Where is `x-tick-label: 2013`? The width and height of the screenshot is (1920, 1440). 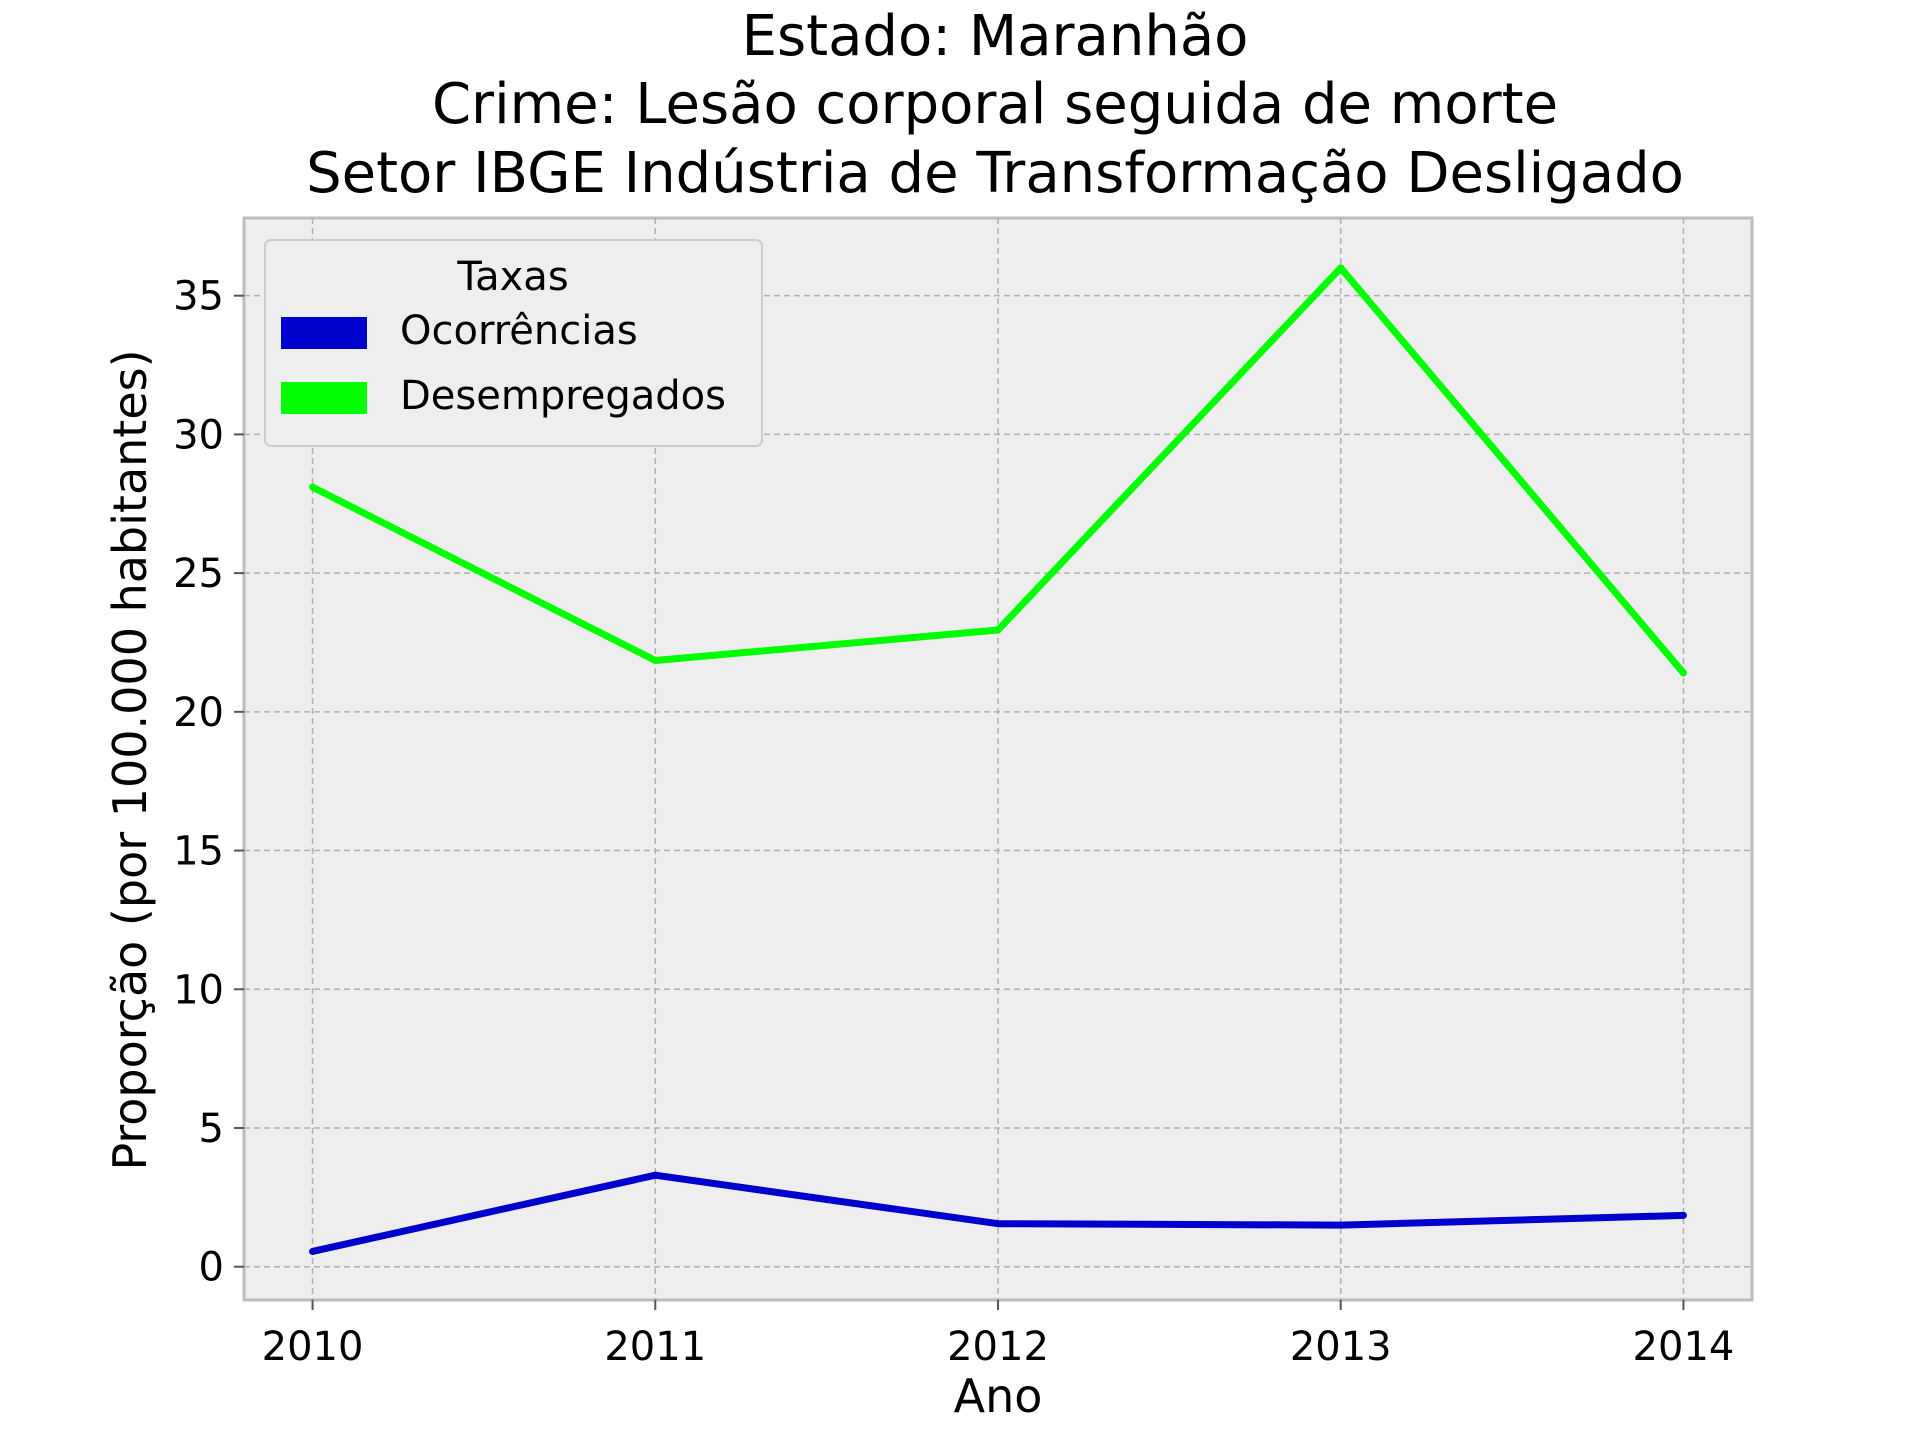 x-tick-label: 2013 is located at coordinates (1341, 1347).